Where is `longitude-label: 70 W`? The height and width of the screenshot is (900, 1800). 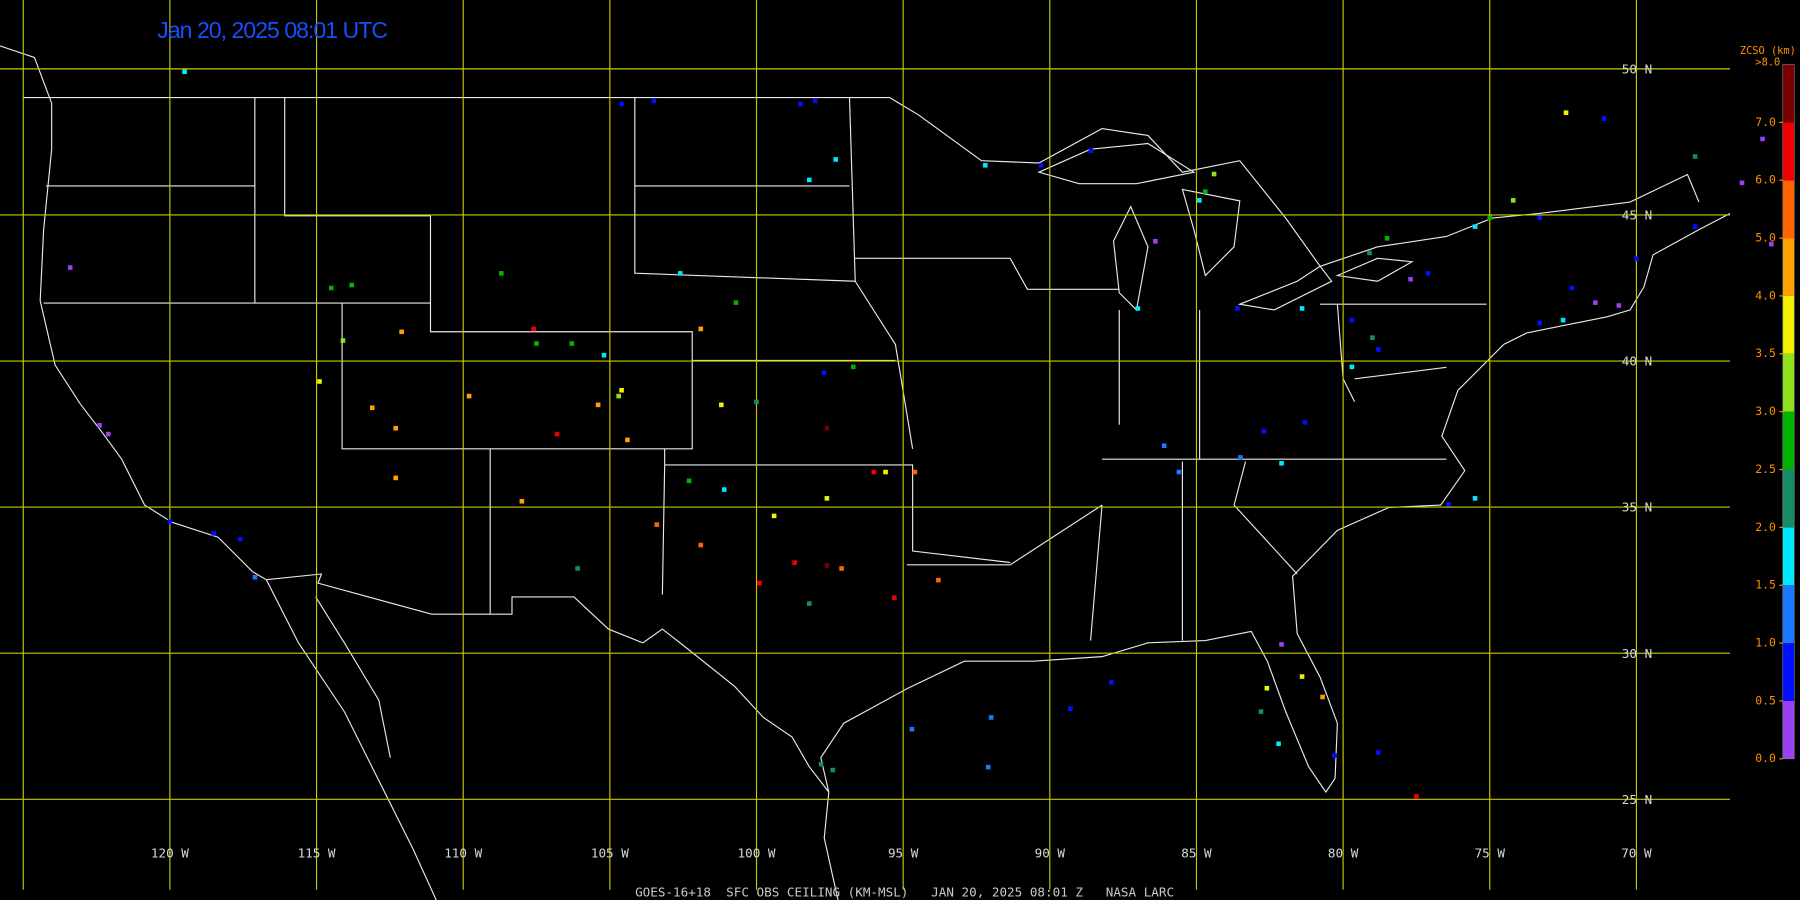
longitude-label: 70 W is located at coordinates (1636, 853).